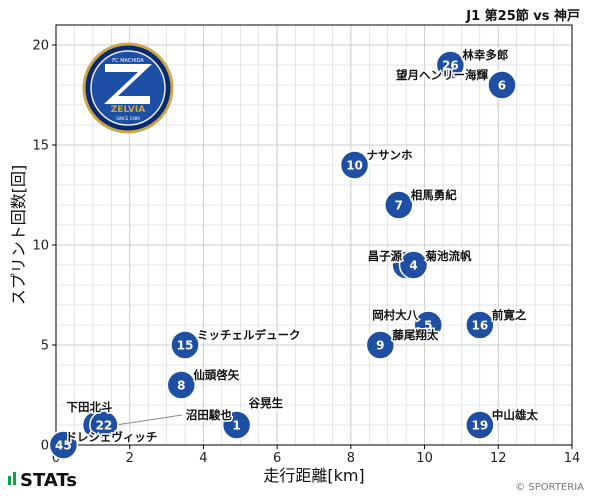  I want to click on x-tick-label: 8, so click(351, 458).